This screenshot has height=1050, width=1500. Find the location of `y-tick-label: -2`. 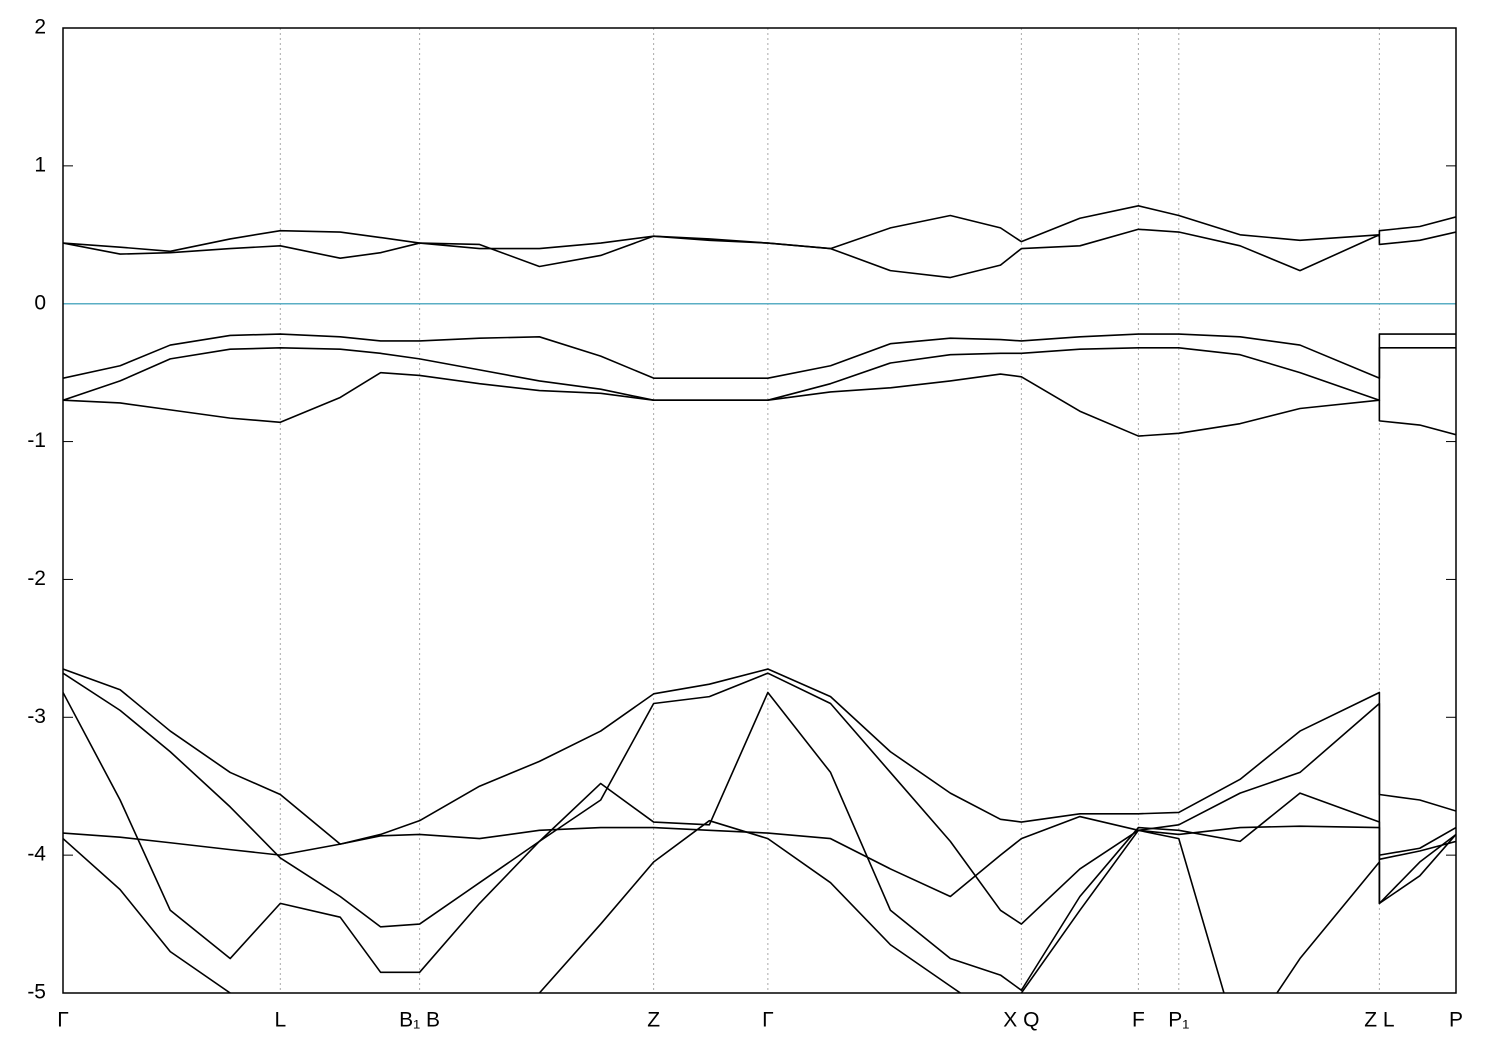

y-tick-label: -2 is located at coordinates (36, 578).